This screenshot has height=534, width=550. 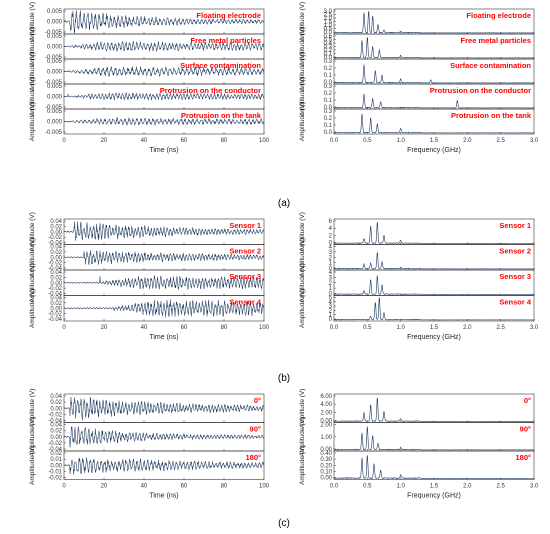 What do you see at coordinates (331, 222) in the screenshot?
I see `y-tick-label: 6` at bounding box center [331, 222].